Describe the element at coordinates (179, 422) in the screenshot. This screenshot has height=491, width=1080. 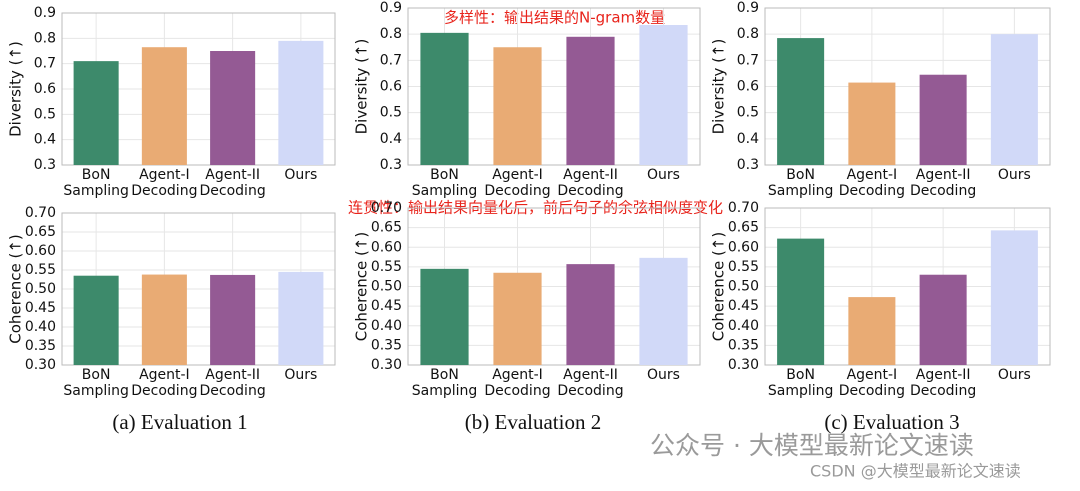
I see `caption: (a) Evaluation 1` at that location.